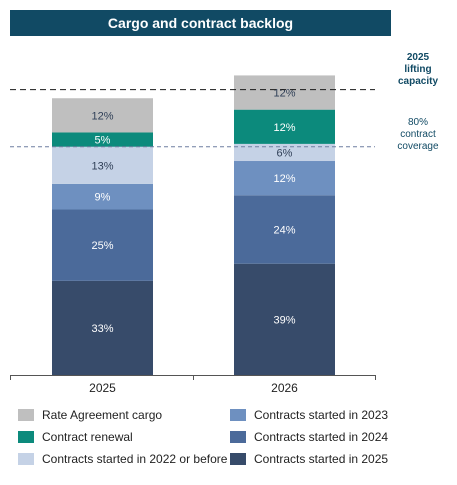  I want to click on reference-line-label-0: 2025 lifting capacity, so click(418, 69).